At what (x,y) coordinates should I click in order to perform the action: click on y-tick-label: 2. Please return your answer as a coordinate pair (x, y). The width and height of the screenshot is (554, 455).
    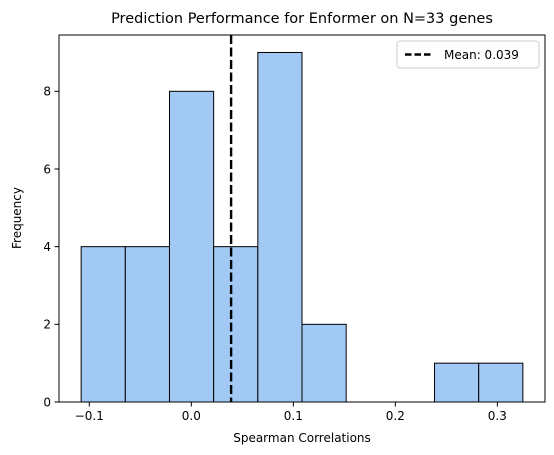
    Looking at the image, I should click on (47, 325).